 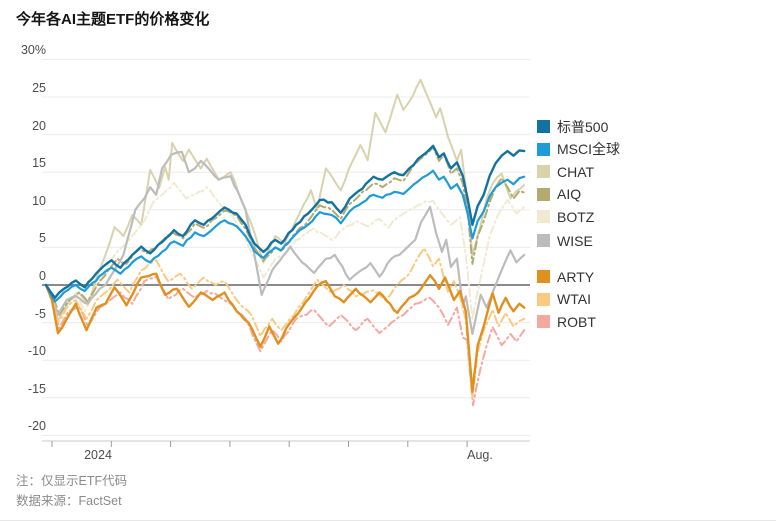 What do you see at coordinates (543, 126) in the screenshot?
I see `legend-swatch-sp500` at bounding box center [543, 126].